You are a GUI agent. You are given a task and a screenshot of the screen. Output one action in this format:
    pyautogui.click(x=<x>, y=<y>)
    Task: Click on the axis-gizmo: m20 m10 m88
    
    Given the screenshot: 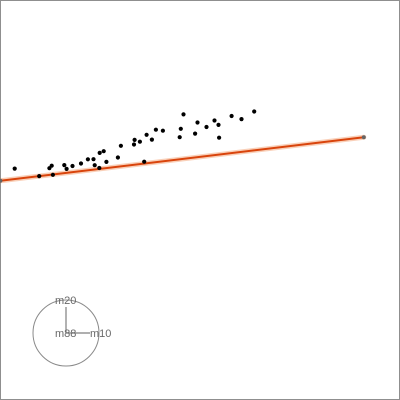 What is the action you would take?
    pyautogui.click(x=71, y=331)
    